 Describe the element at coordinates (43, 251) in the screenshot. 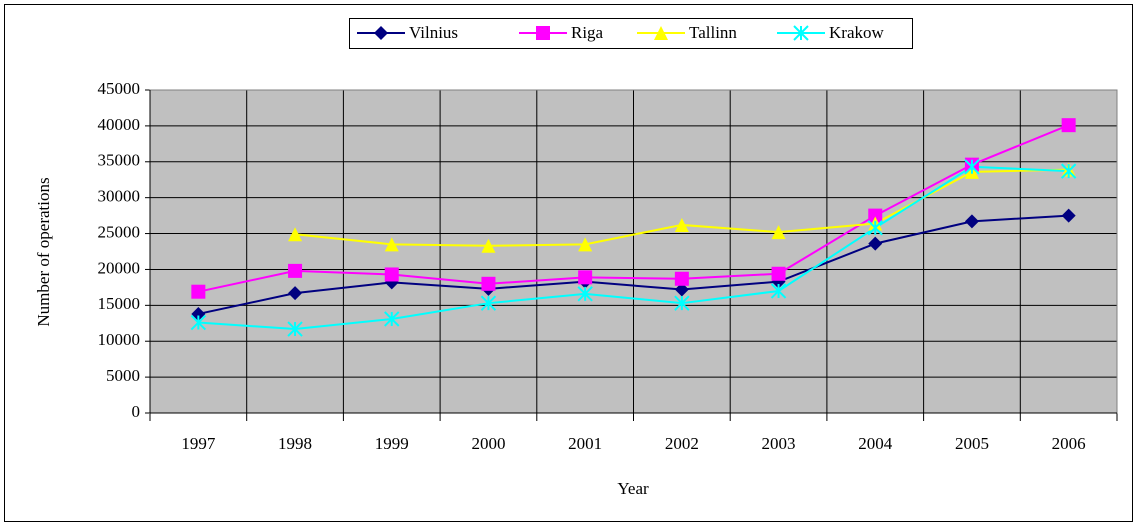

I see `y-axis-label: Number of operations` at that location.